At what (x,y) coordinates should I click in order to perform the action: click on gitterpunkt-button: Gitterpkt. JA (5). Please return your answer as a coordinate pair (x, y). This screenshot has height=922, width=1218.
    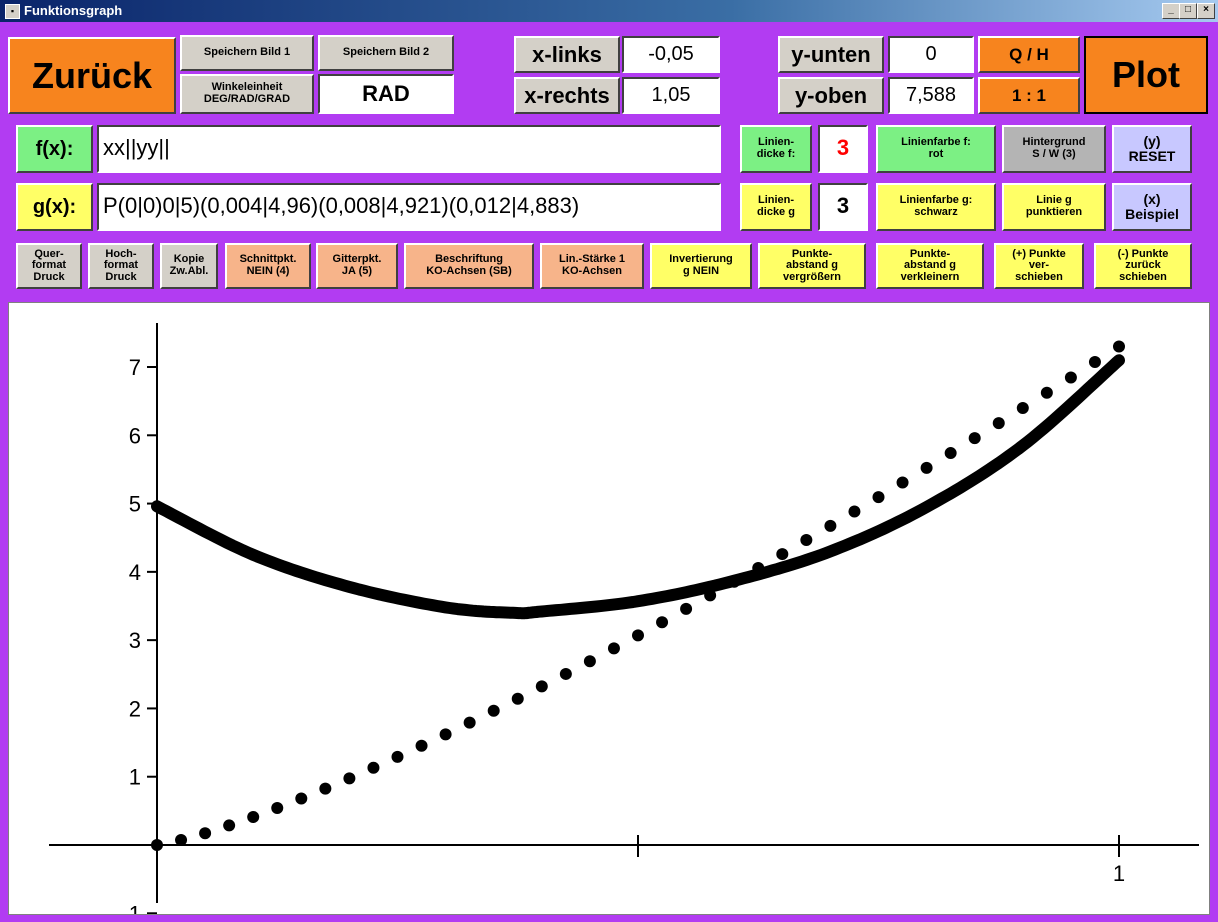
    Looking at the image, I should click on (357, 266).